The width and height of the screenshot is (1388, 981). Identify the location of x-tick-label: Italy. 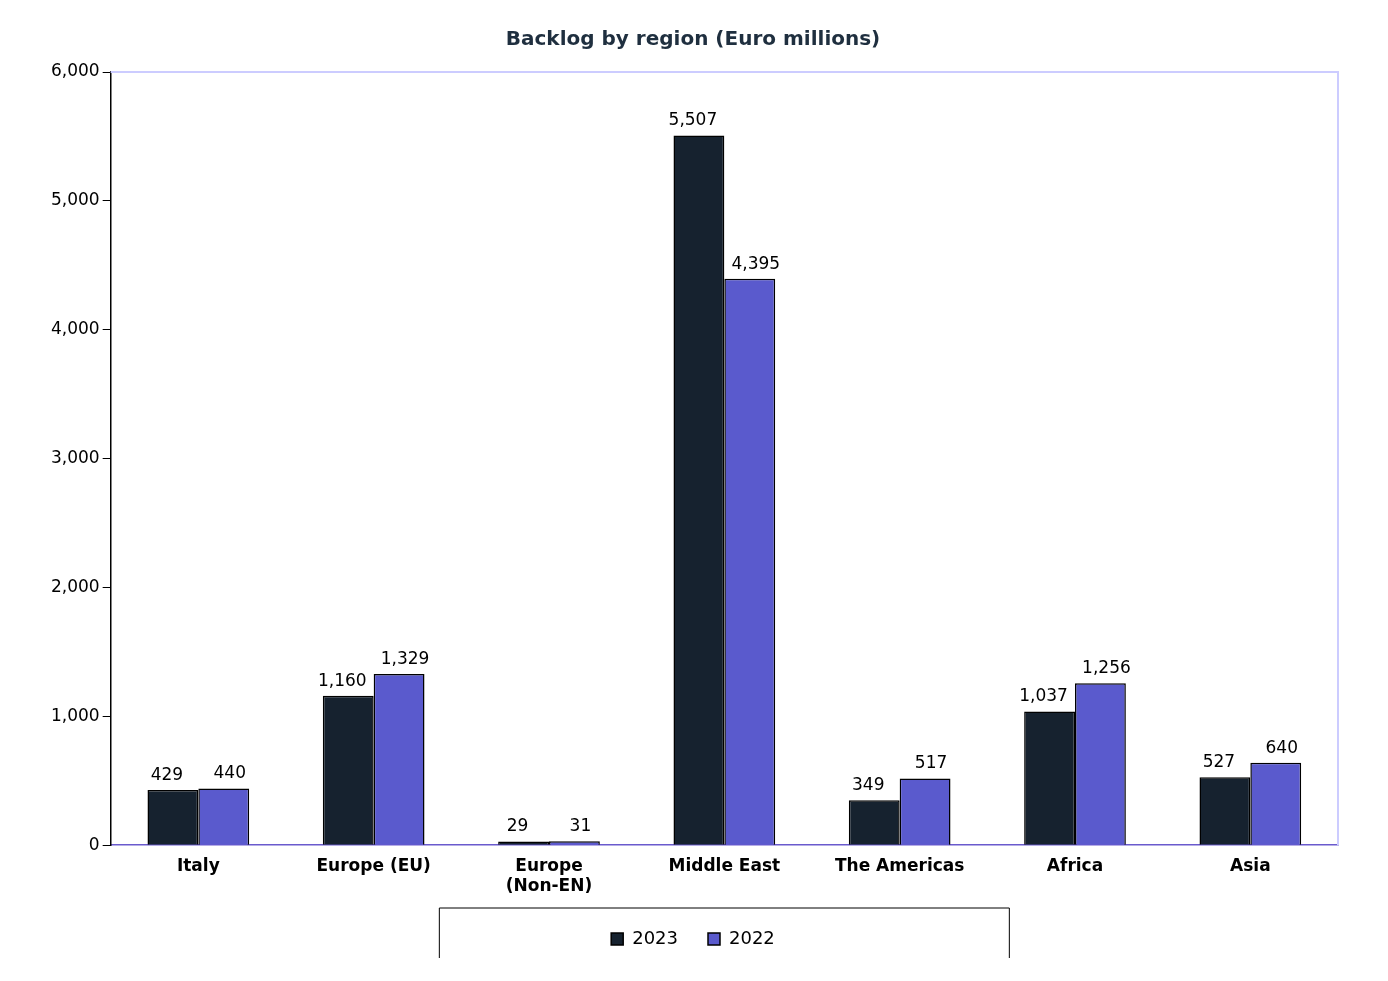
(198, 864).